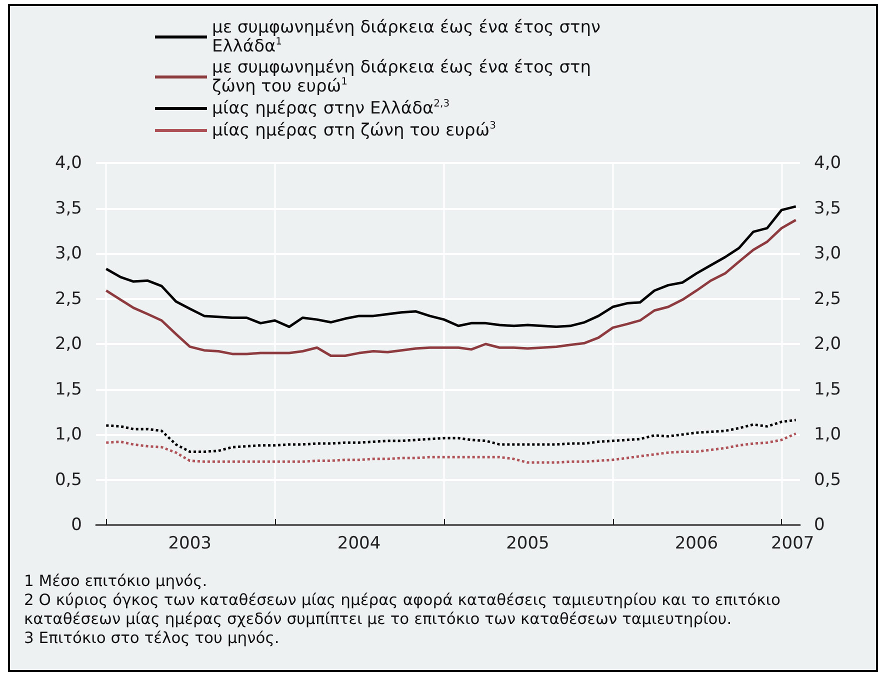 This screenshot has width=885, height=673. Describe the element at coordinates (819, 525) in the screenshot. I see `y2-tick-label: 0` at that location.